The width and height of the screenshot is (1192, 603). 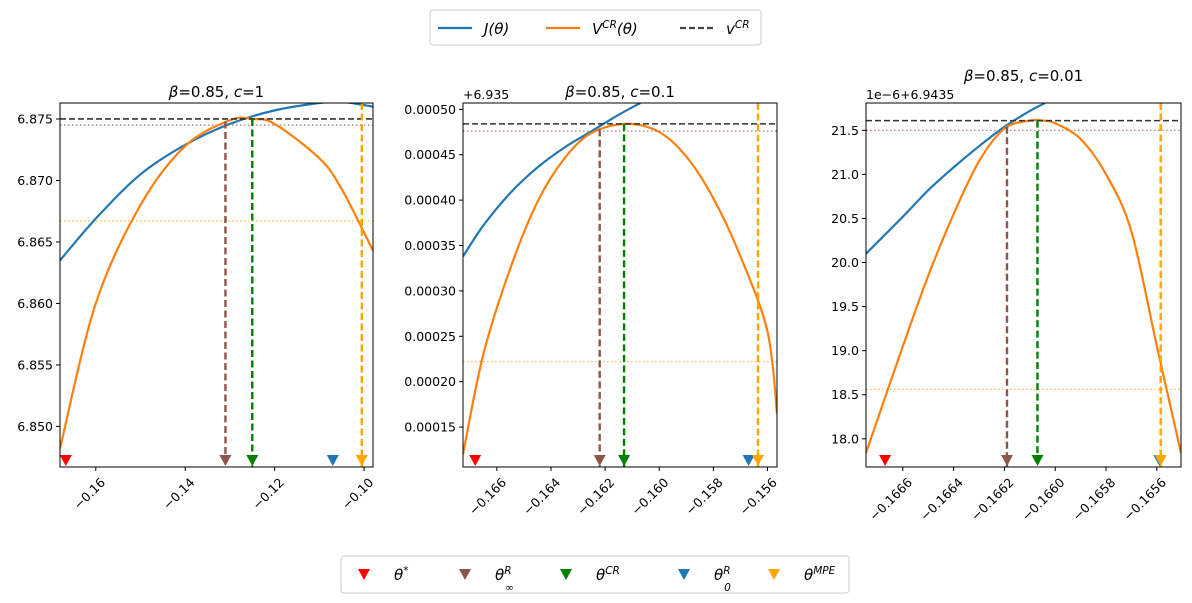 What do you see at coordinates (430, 427) in the screenshot?
I see `ytick-label: 0.00015` at bounding box center [430, 427].